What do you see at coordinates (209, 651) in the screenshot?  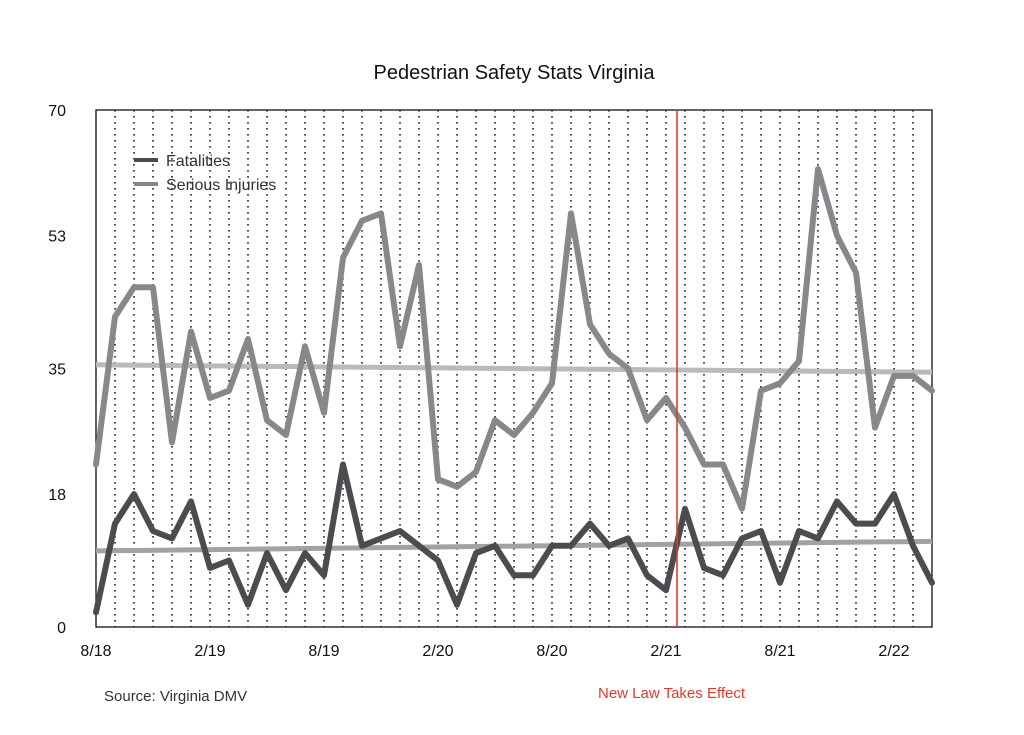 I see `x-tick-label: 2/19` at bounding box center [209, 651].